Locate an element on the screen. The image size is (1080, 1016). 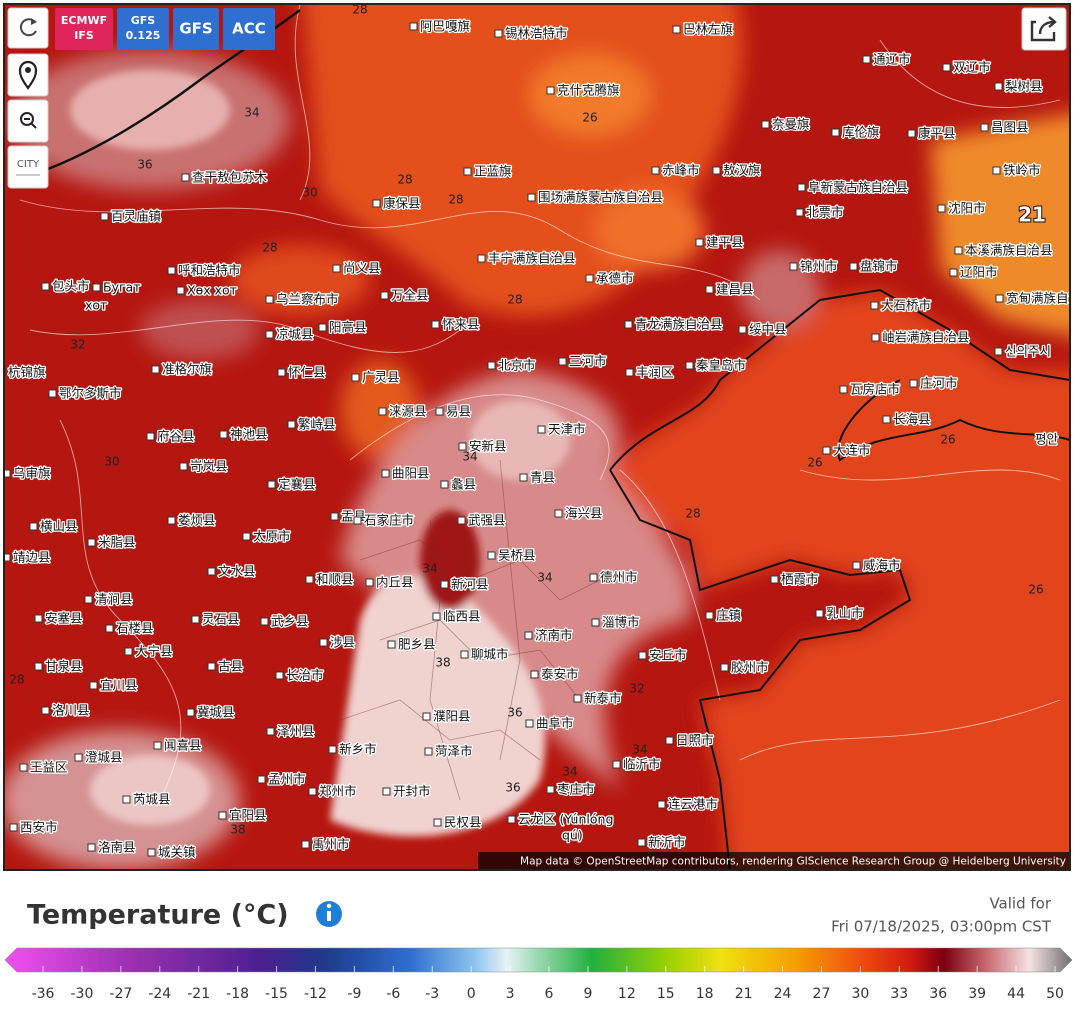
city-label: 繁峙县 is located at coordinates (317, 424).